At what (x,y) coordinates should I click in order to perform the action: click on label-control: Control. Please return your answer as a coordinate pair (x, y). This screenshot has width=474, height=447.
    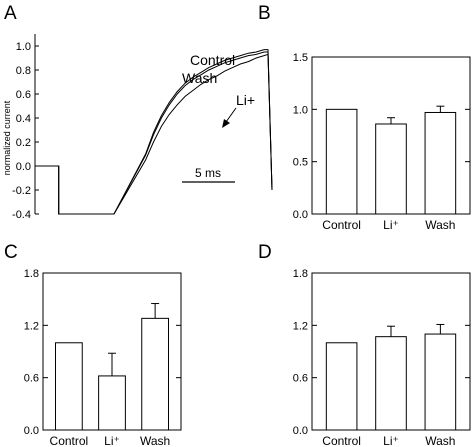
    Looking at the image, I should click on (212, 60).